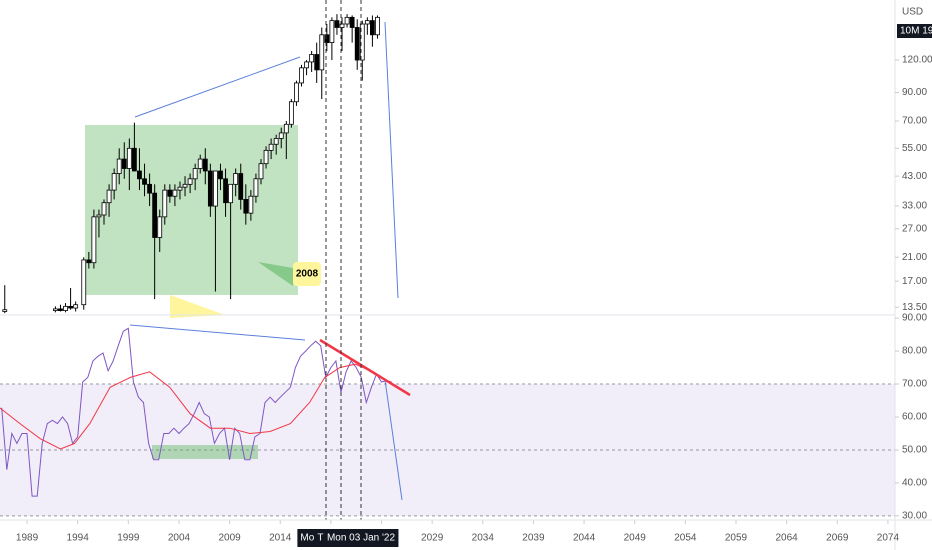 The width and height of the screenshot is (932, 550). I want to click on x-tick-label: 2069, so click(837, 538).